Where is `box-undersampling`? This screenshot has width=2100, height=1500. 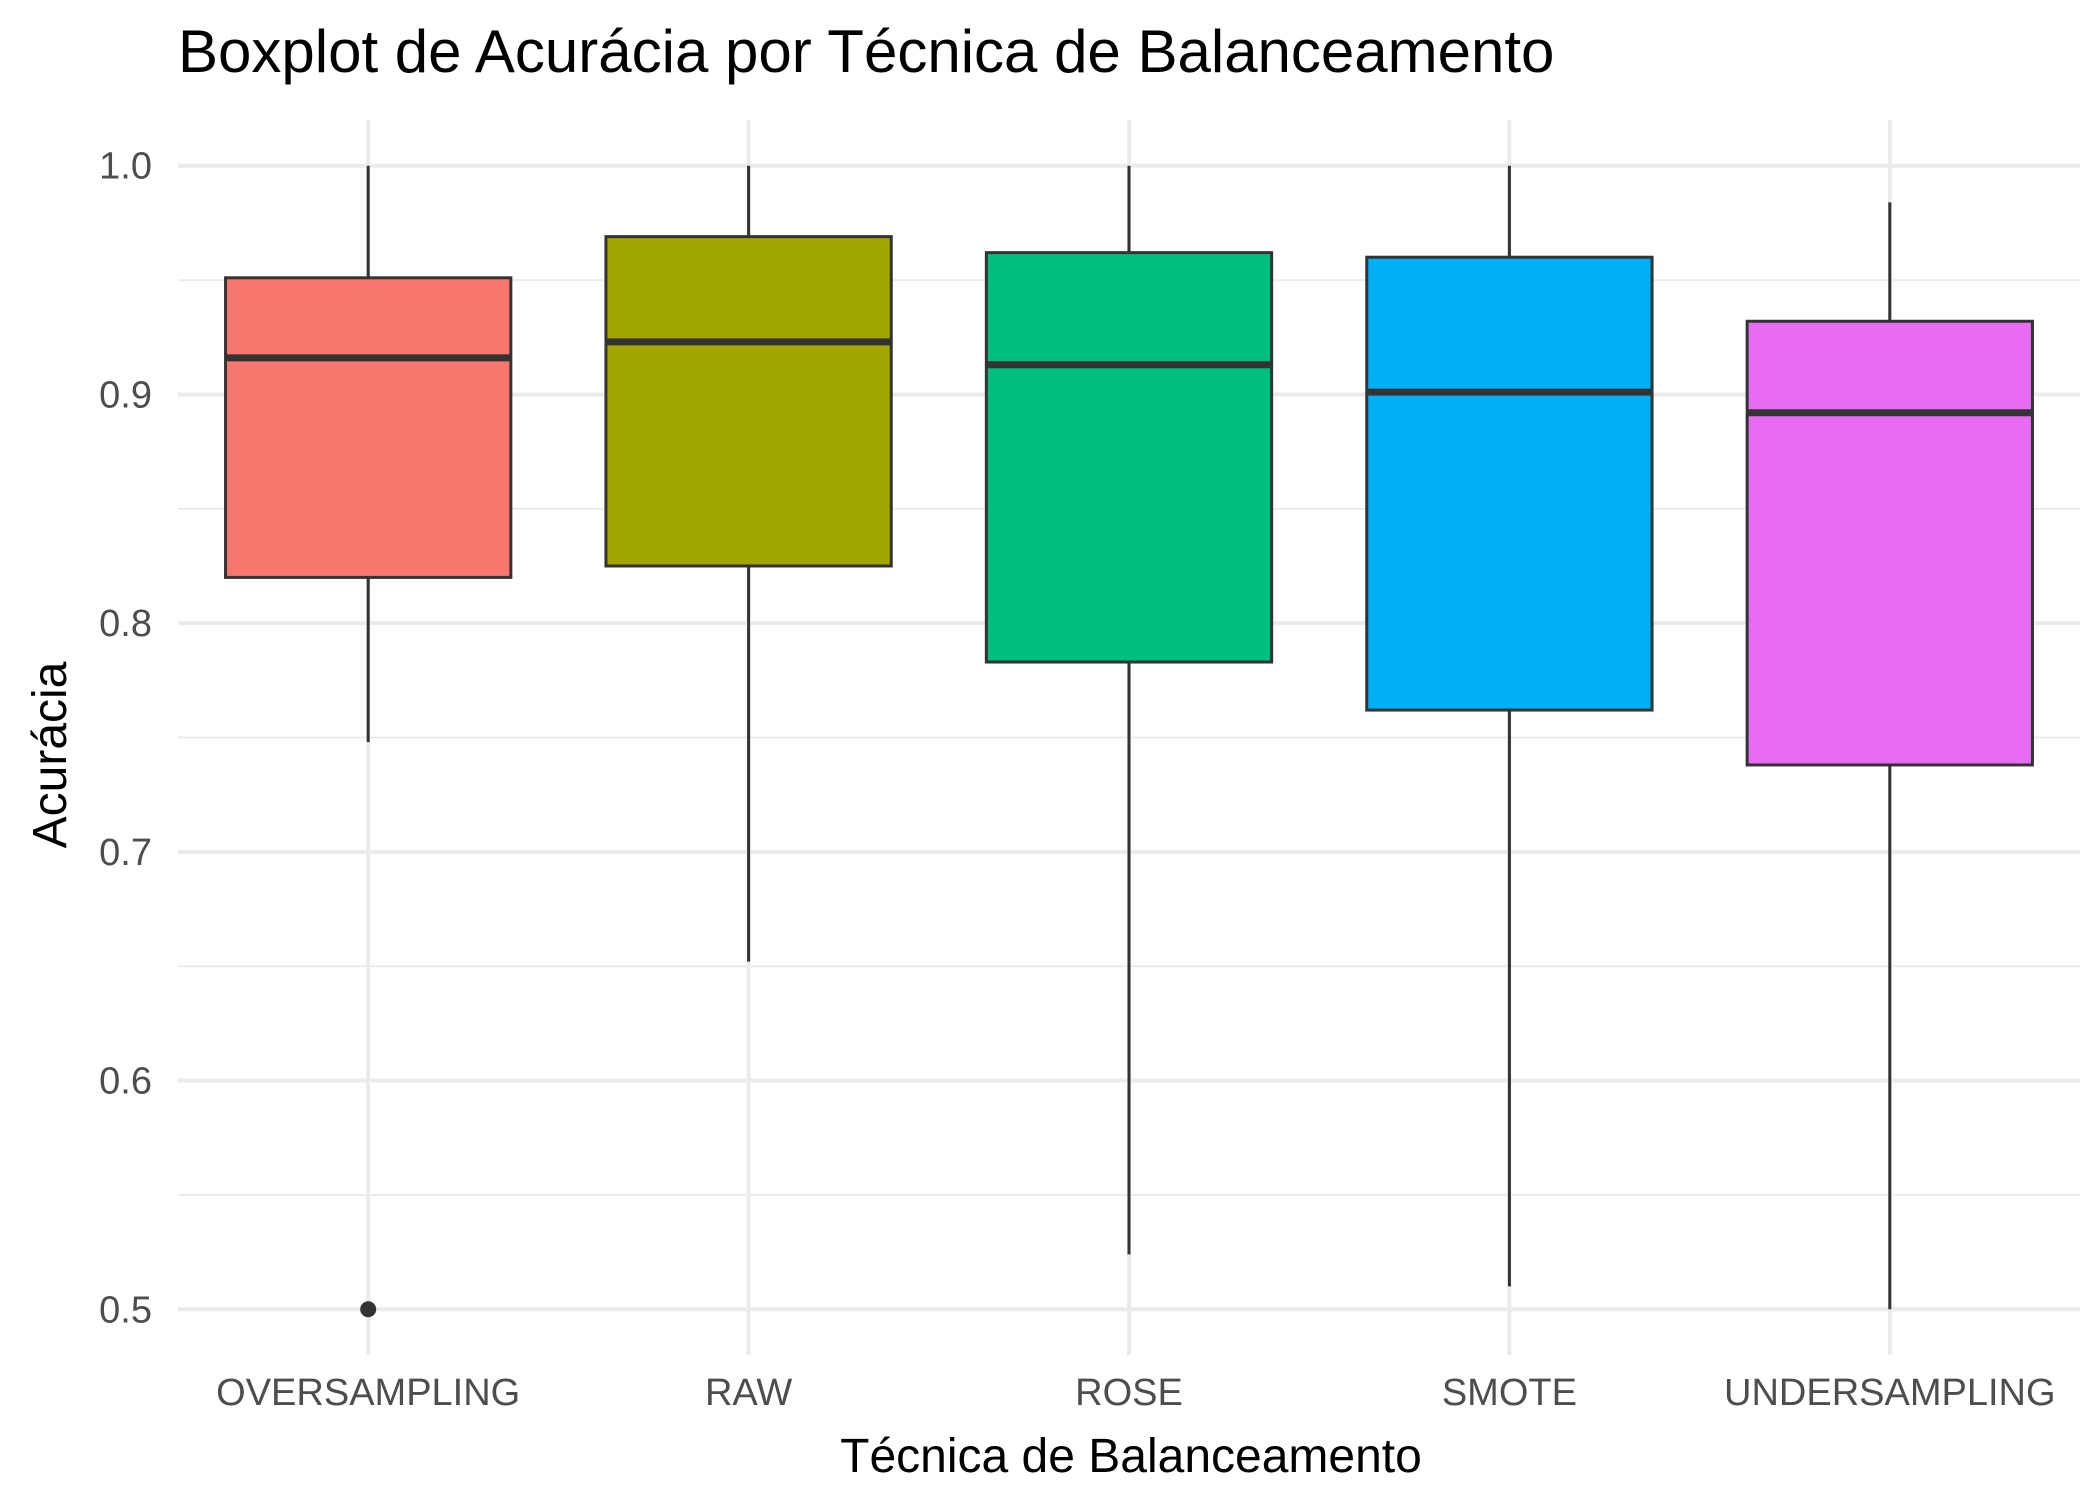
box-undersampling is located at coordinates (1889, 756).